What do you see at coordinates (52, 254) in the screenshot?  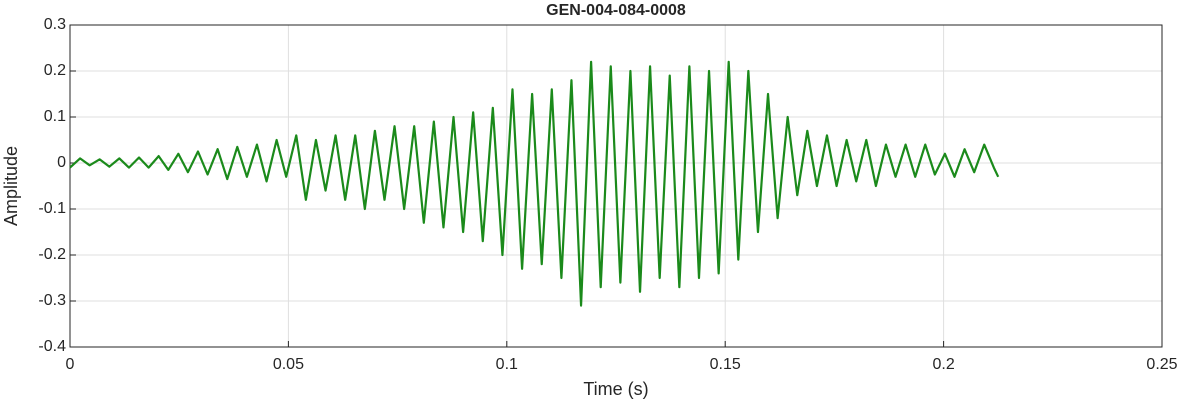 I see `y-tick-label: -0.2` at bounding box center [52, 254].